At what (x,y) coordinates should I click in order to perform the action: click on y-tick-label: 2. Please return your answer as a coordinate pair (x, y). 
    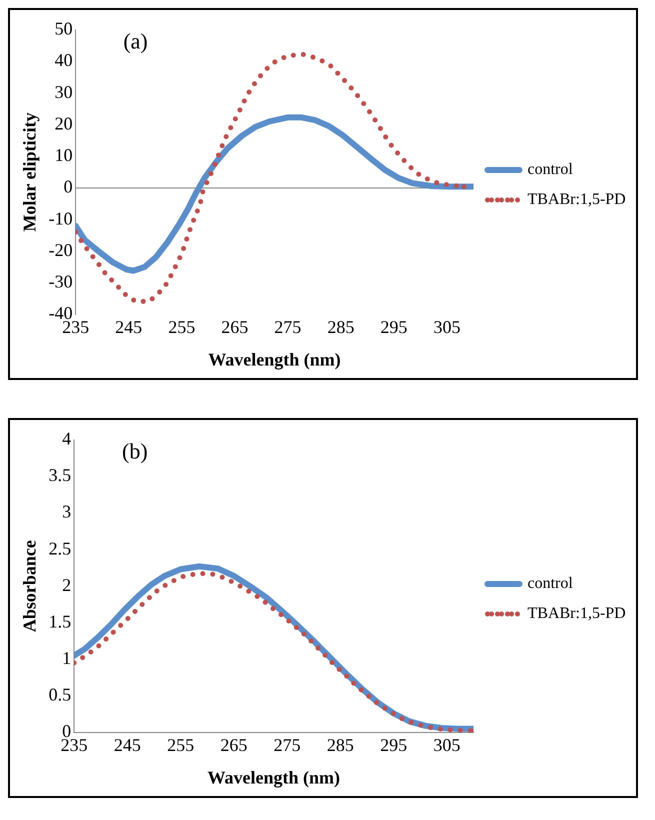
    Looking at the image, I should click on (67, 584).